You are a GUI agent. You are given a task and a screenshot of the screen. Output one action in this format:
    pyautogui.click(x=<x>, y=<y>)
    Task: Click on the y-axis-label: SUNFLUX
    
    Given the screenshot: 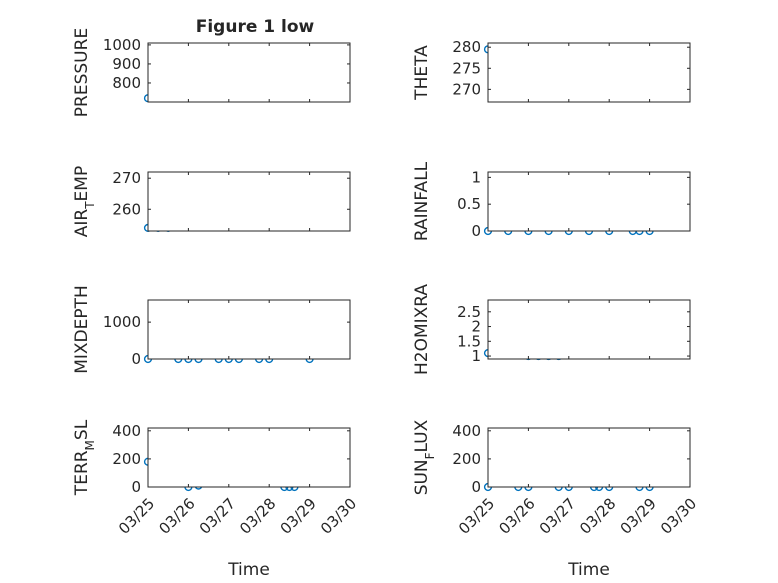 What is the action you would take?
    pyautogui.click(x=424, y=457)
    